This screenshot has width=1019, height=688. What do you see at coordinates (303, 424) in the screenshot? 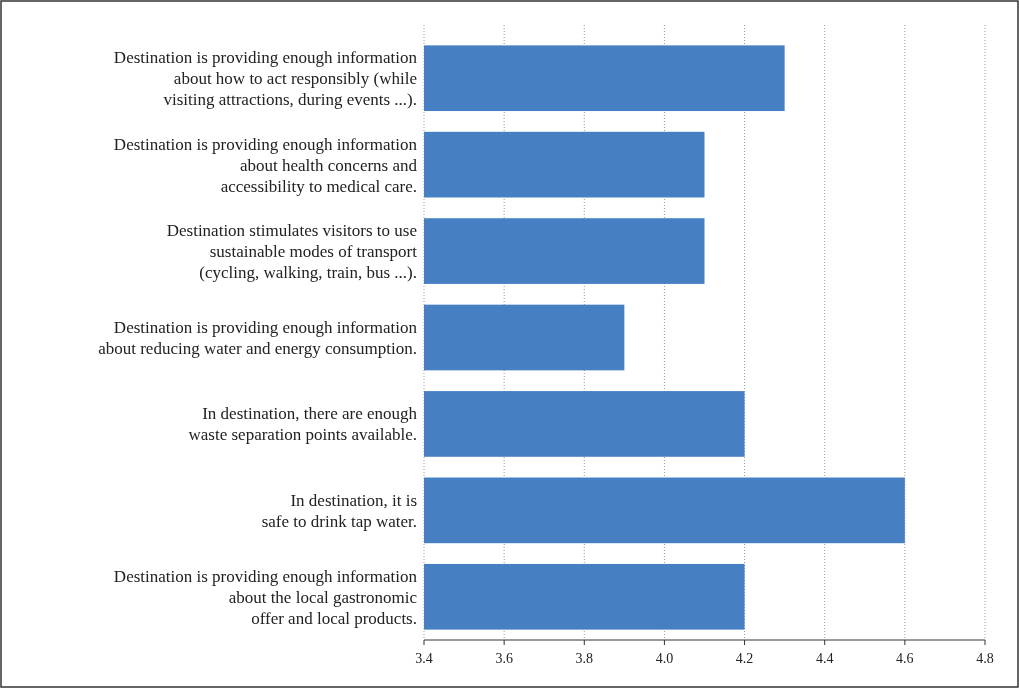
I see `y-tick-label: In destination, there are enough waste separation points available.` at bounding box center [303, 424].